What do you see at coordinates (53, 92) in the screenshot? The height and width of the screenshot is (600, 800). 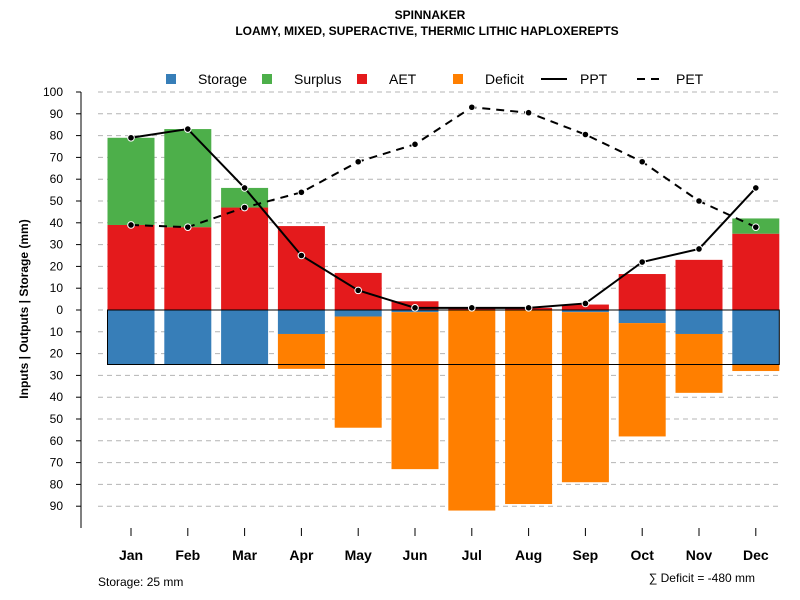 I see `y-tick-label: 100` at bounding box center [53, 92].